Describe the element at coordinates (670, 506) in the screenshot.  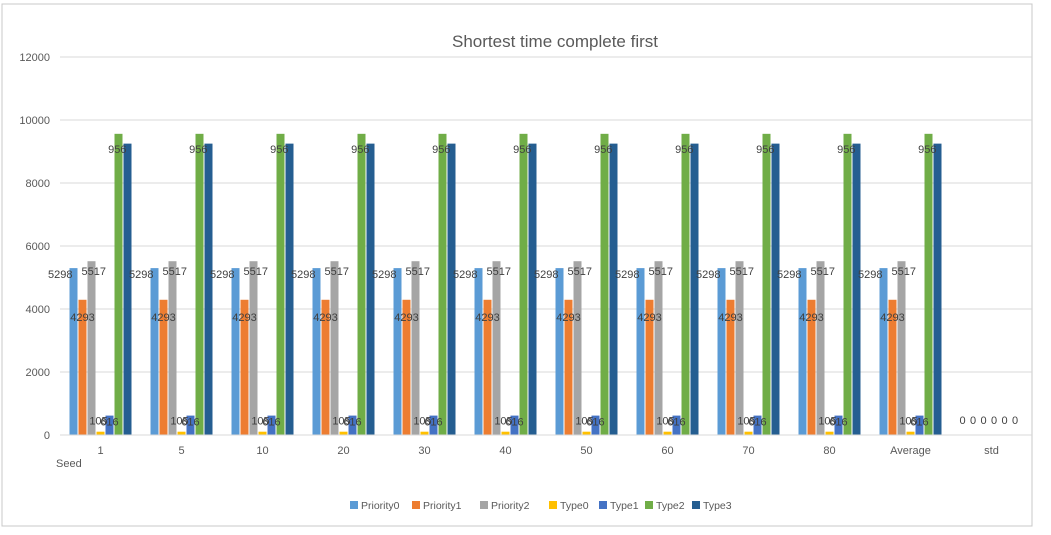
I see `legend-label: Type2` at that location.